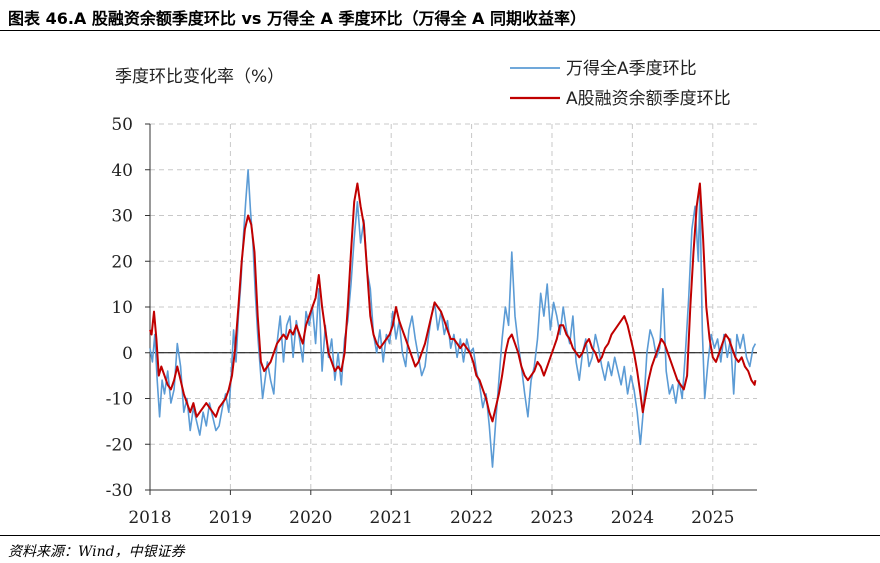 This screenshot has height=563, width=880. I want to click on source-rule, so click(440, 535).